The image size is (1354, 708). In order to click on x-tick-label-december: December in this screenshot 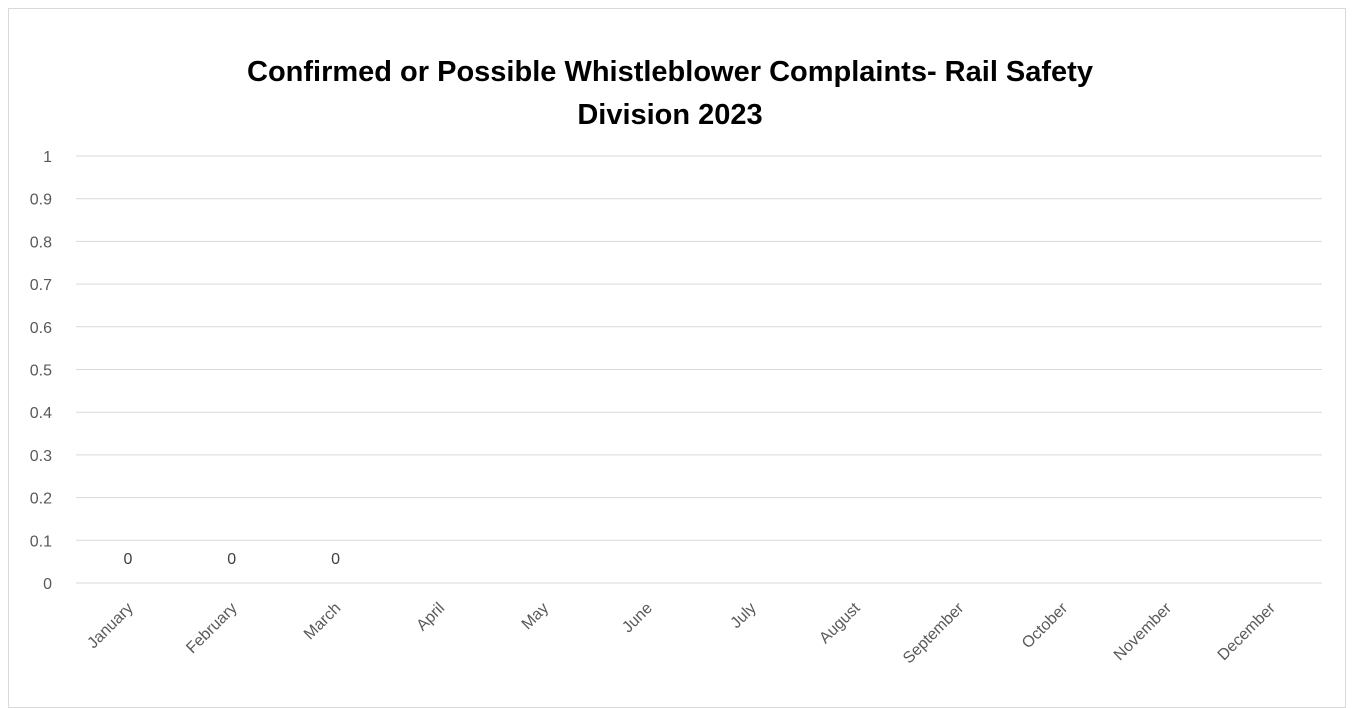, I will do `click(1247, 631)`.